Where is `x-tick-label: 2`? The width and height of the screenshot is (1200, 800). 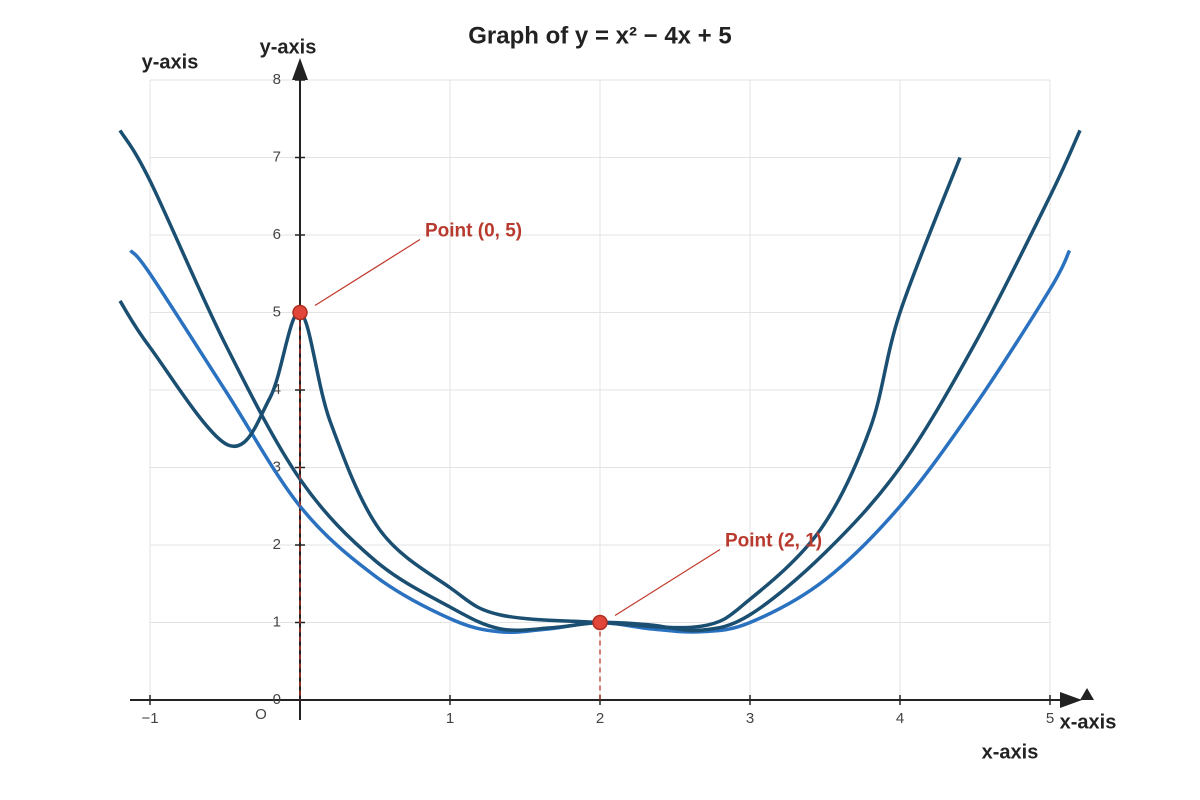 x-tick-label: 2 is located at coordinates (600, 718).